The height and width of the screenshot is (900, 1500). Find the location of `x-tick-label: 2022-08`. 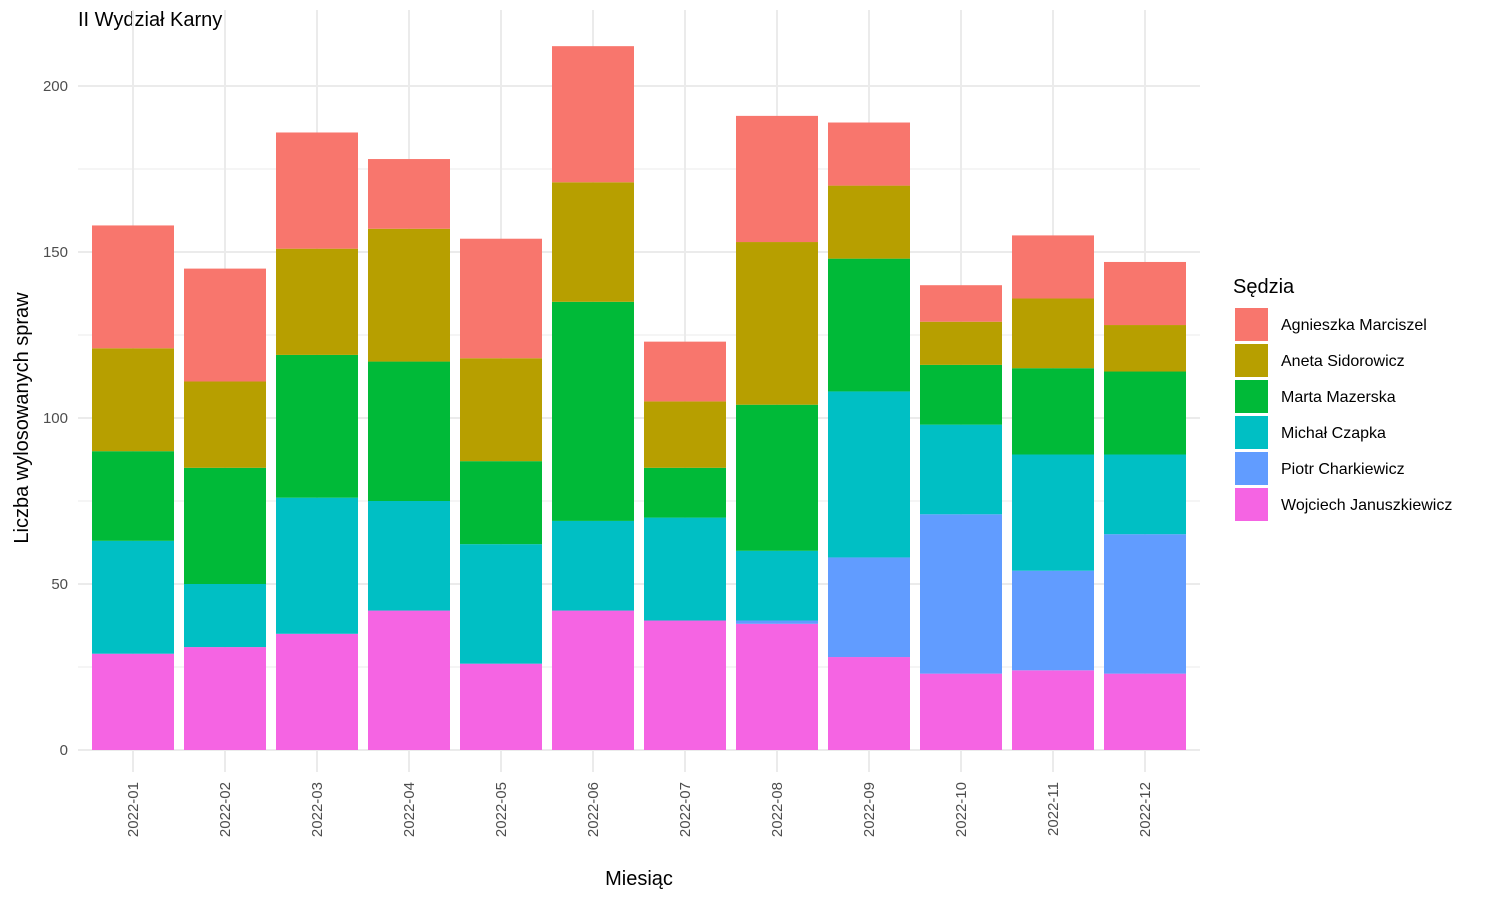

x-tick-label: 2022-08 is located at coordinates (777, 809).